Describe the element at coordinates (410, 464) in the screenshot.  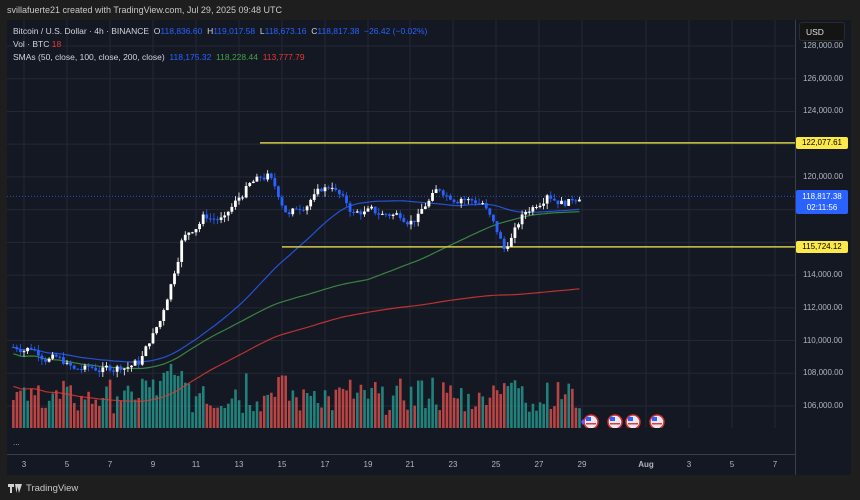
I see `time-tick: 21` at that location.